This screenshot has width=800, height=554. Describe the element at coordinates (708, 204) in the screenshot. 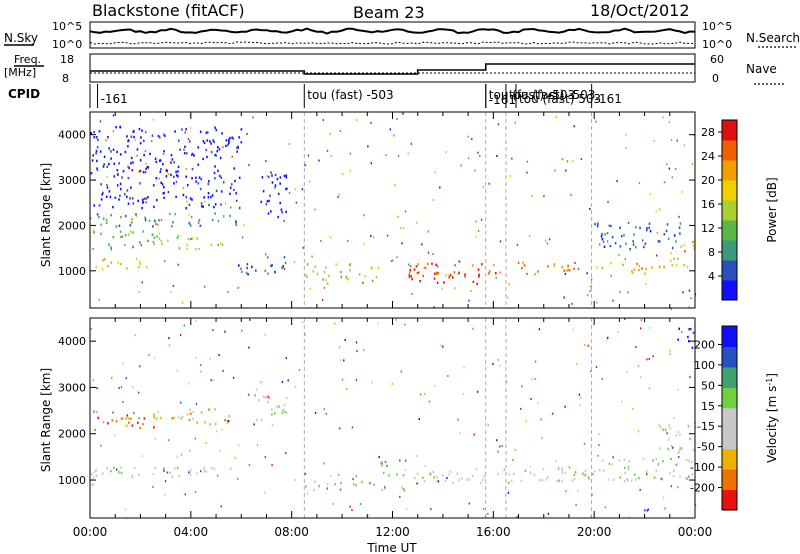

I see `colorbar-tick-label: 16` at that location.